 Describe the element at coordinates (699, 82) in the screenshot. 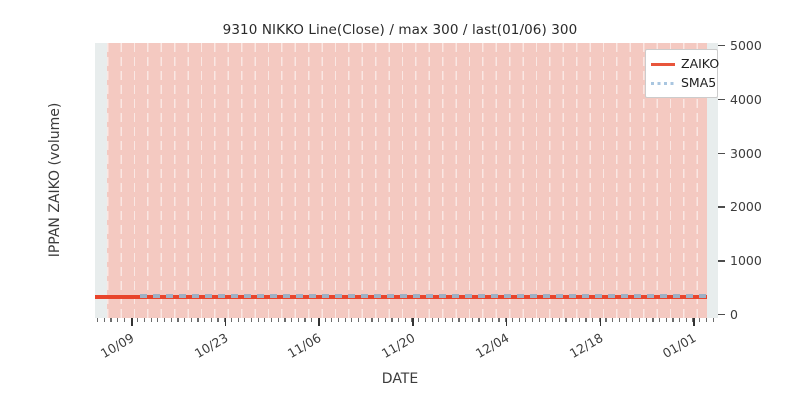

I see `legend-label-sma5: SMA5` at that location.